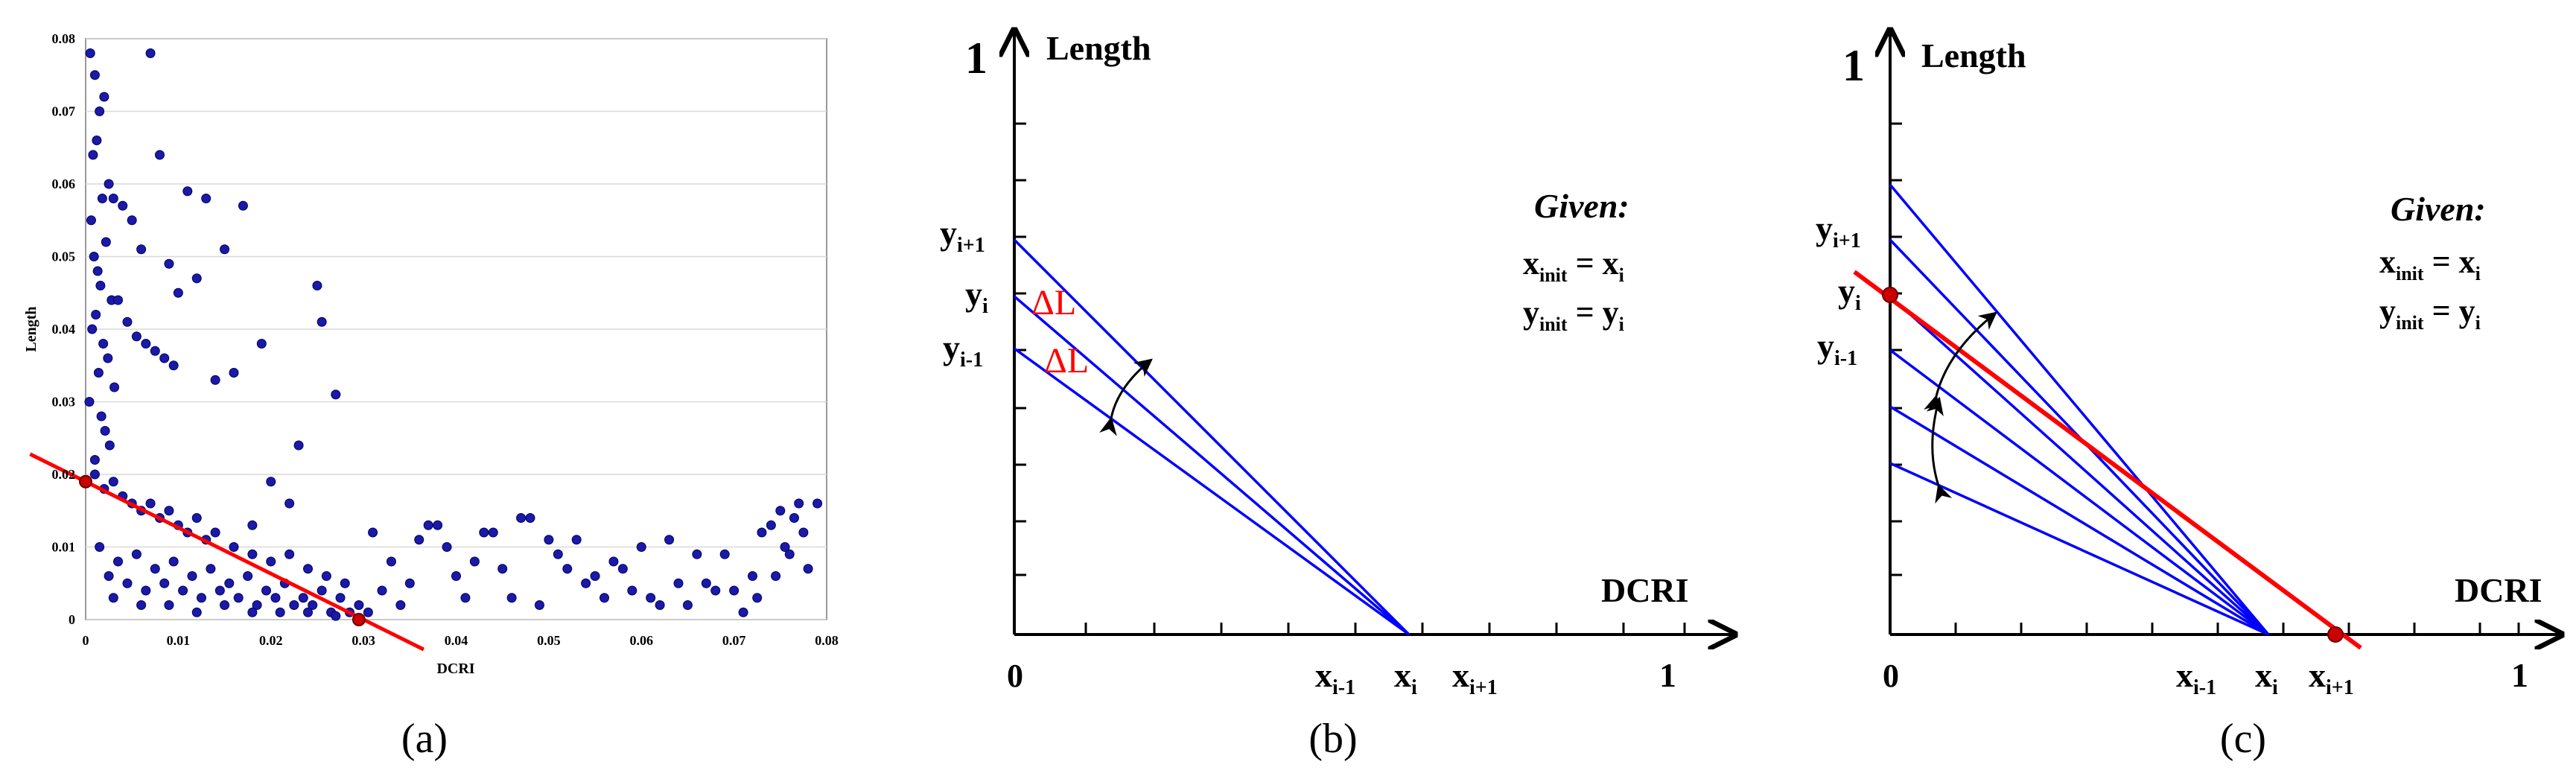 This screenshot has height=776, width=2576. Describe the element at coordinates (1405, 677) in the screenshot. I see `x-tick-x-i: xi` at that location.